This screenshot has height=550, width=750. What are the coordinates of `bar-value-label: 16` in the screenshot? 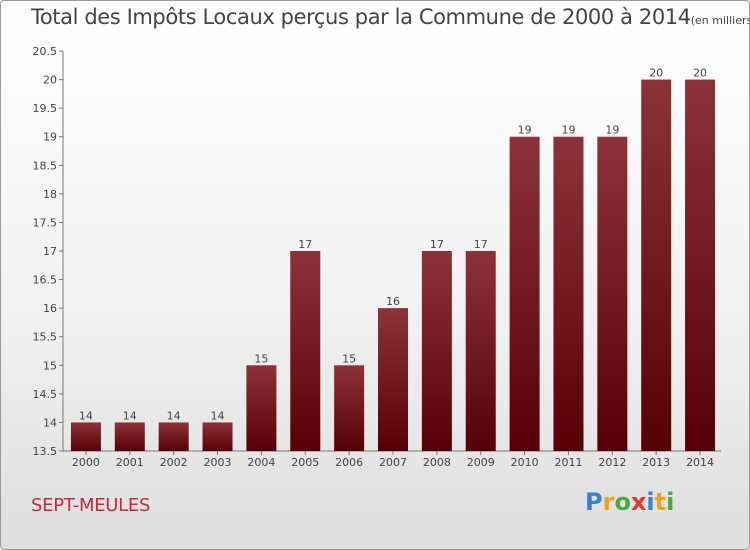 It's located at (393, 301).